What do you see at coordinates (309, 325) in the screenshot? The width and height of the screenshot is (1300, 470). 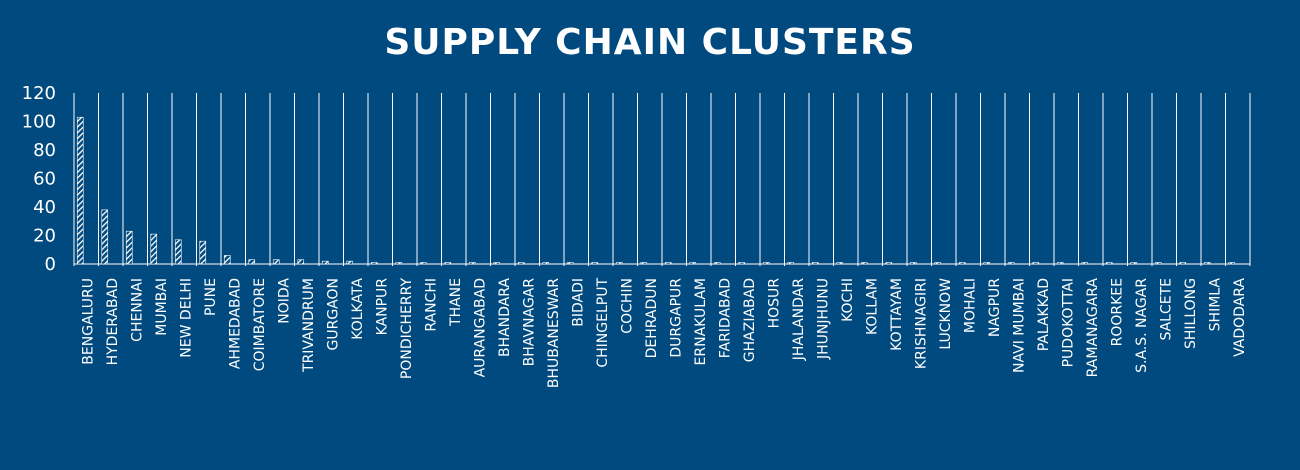 I see `category-label: TRIVANDRUM` at bounding box center [309, 325].